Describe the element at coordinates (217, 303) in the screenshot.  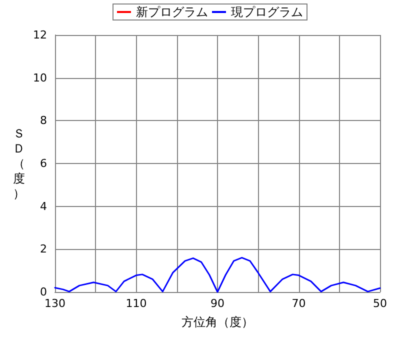
I see `x-tick-label: 90` at that location.